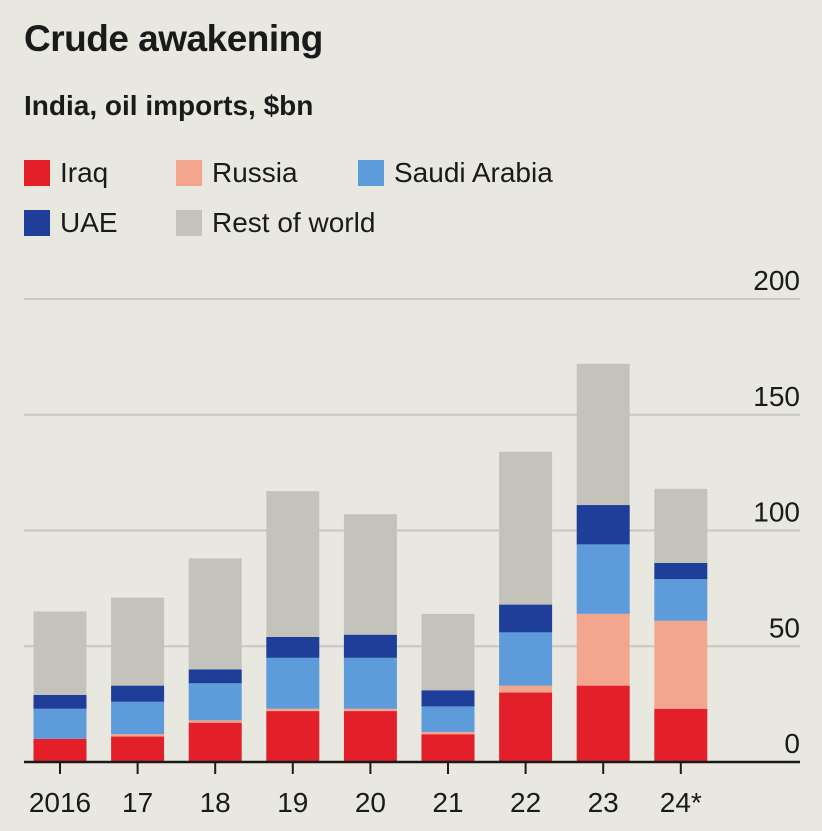 Image resolution: width=822 pixels, height=831 pixels. What do you see at coordinates (173, 38) in the screenshot?
I see `chart-title: Crude awakening` at bounding box center [173, 38].